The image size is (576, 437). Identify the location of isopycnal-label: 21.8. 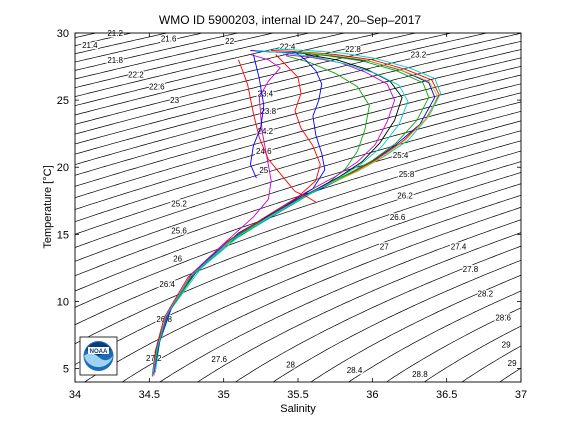
(115, 60).